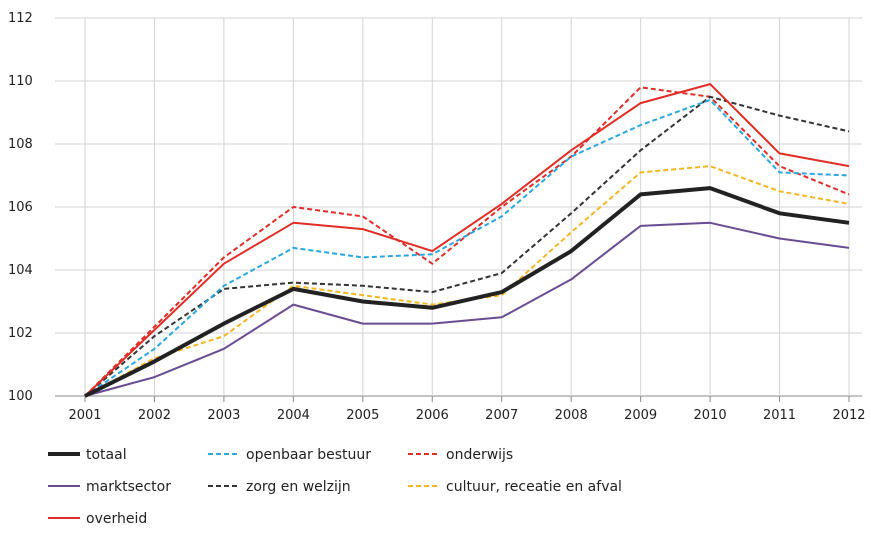 This screenshot has height=533, width=871. What do you see at coordinates (571, 415) in the screenshot?
I see `x-tick-label: 2008` at bounding box center [571, 415].